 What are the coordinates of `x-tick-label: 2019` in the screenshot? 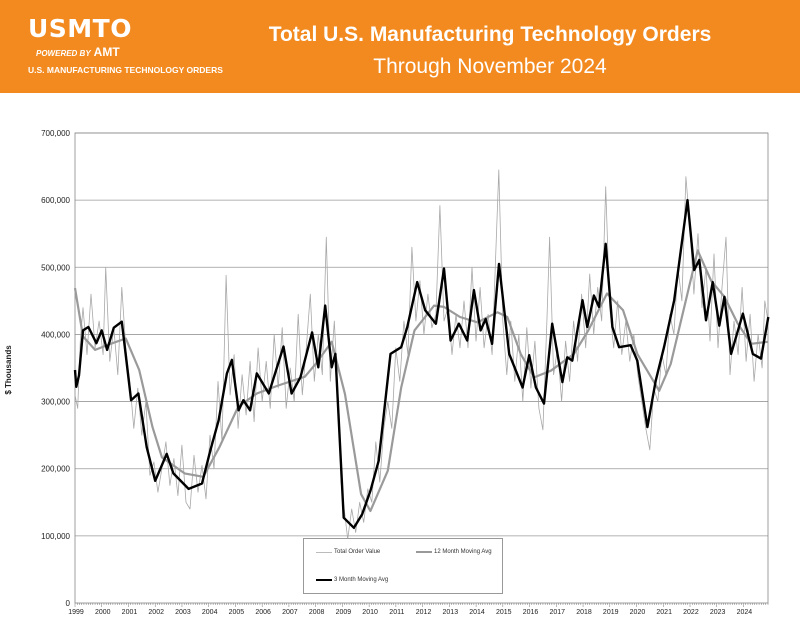 It's located at (611, 612).